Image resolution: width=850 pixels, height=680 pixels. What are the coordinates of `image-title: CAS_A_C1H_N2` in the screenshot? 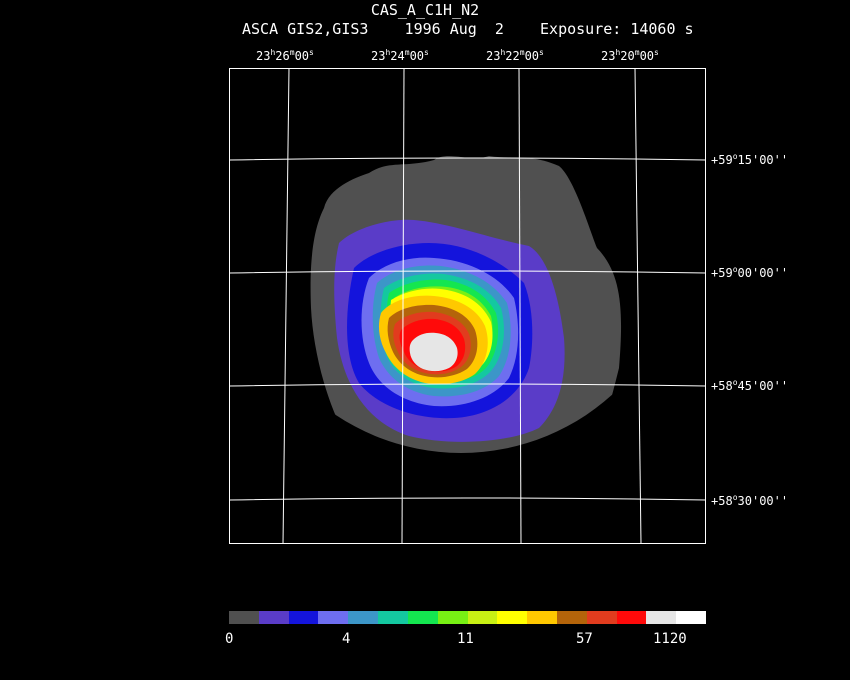 It's located at (425, 10).